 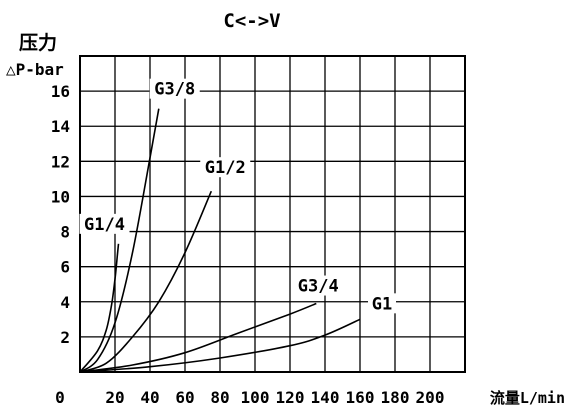 I want to click on series-line-g1, so click(x=220, y=345).